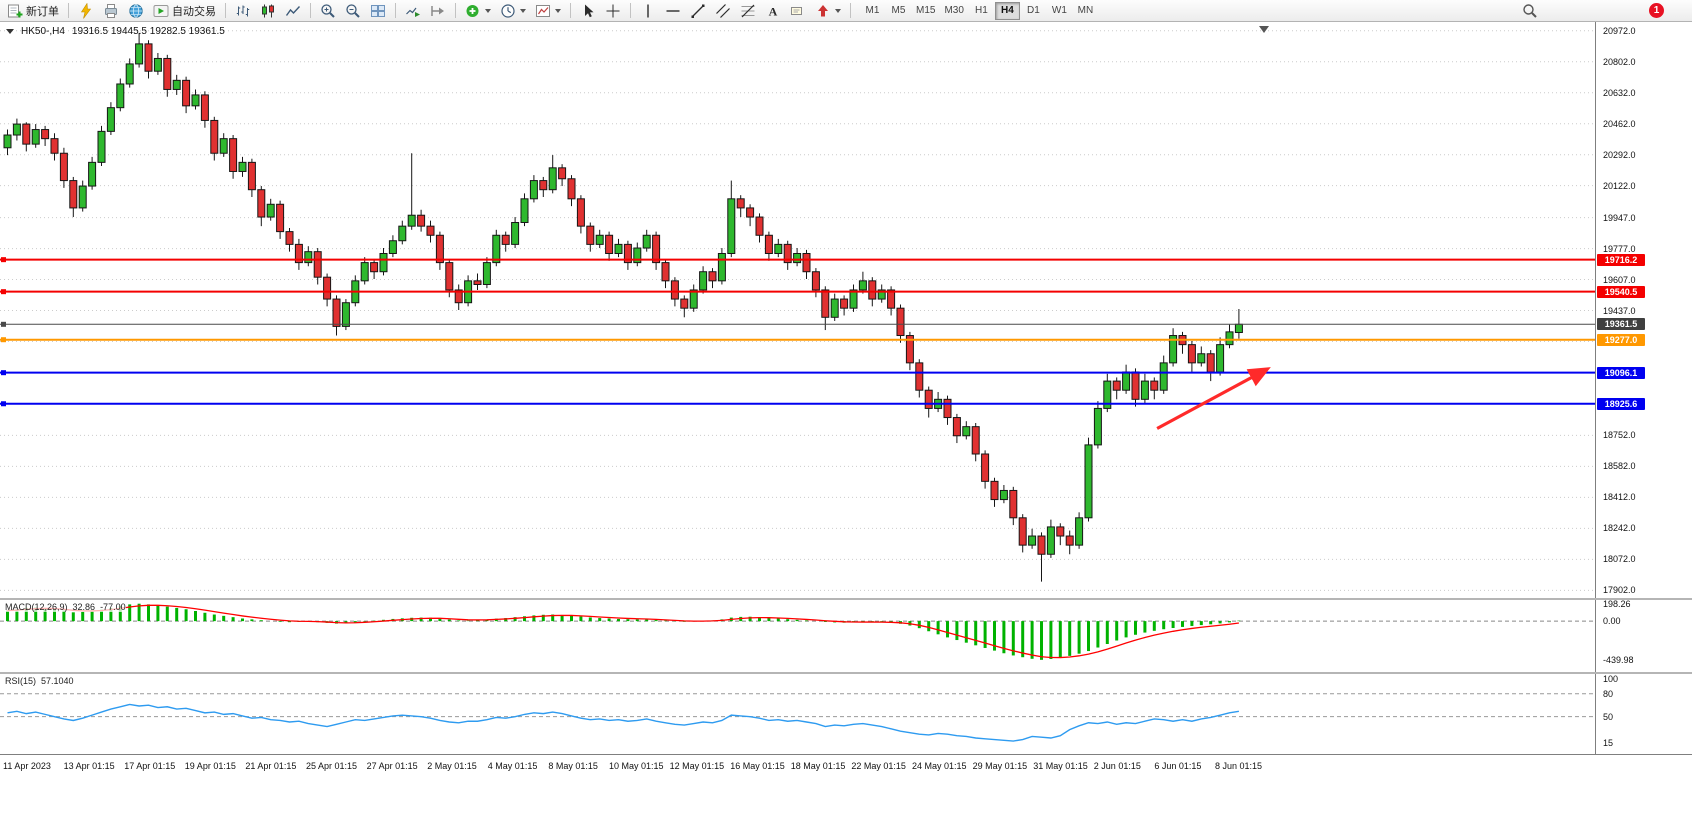 The width and height of the screenshot is (1692, 839). I want to click on text-icon: A, so click(773, 11).